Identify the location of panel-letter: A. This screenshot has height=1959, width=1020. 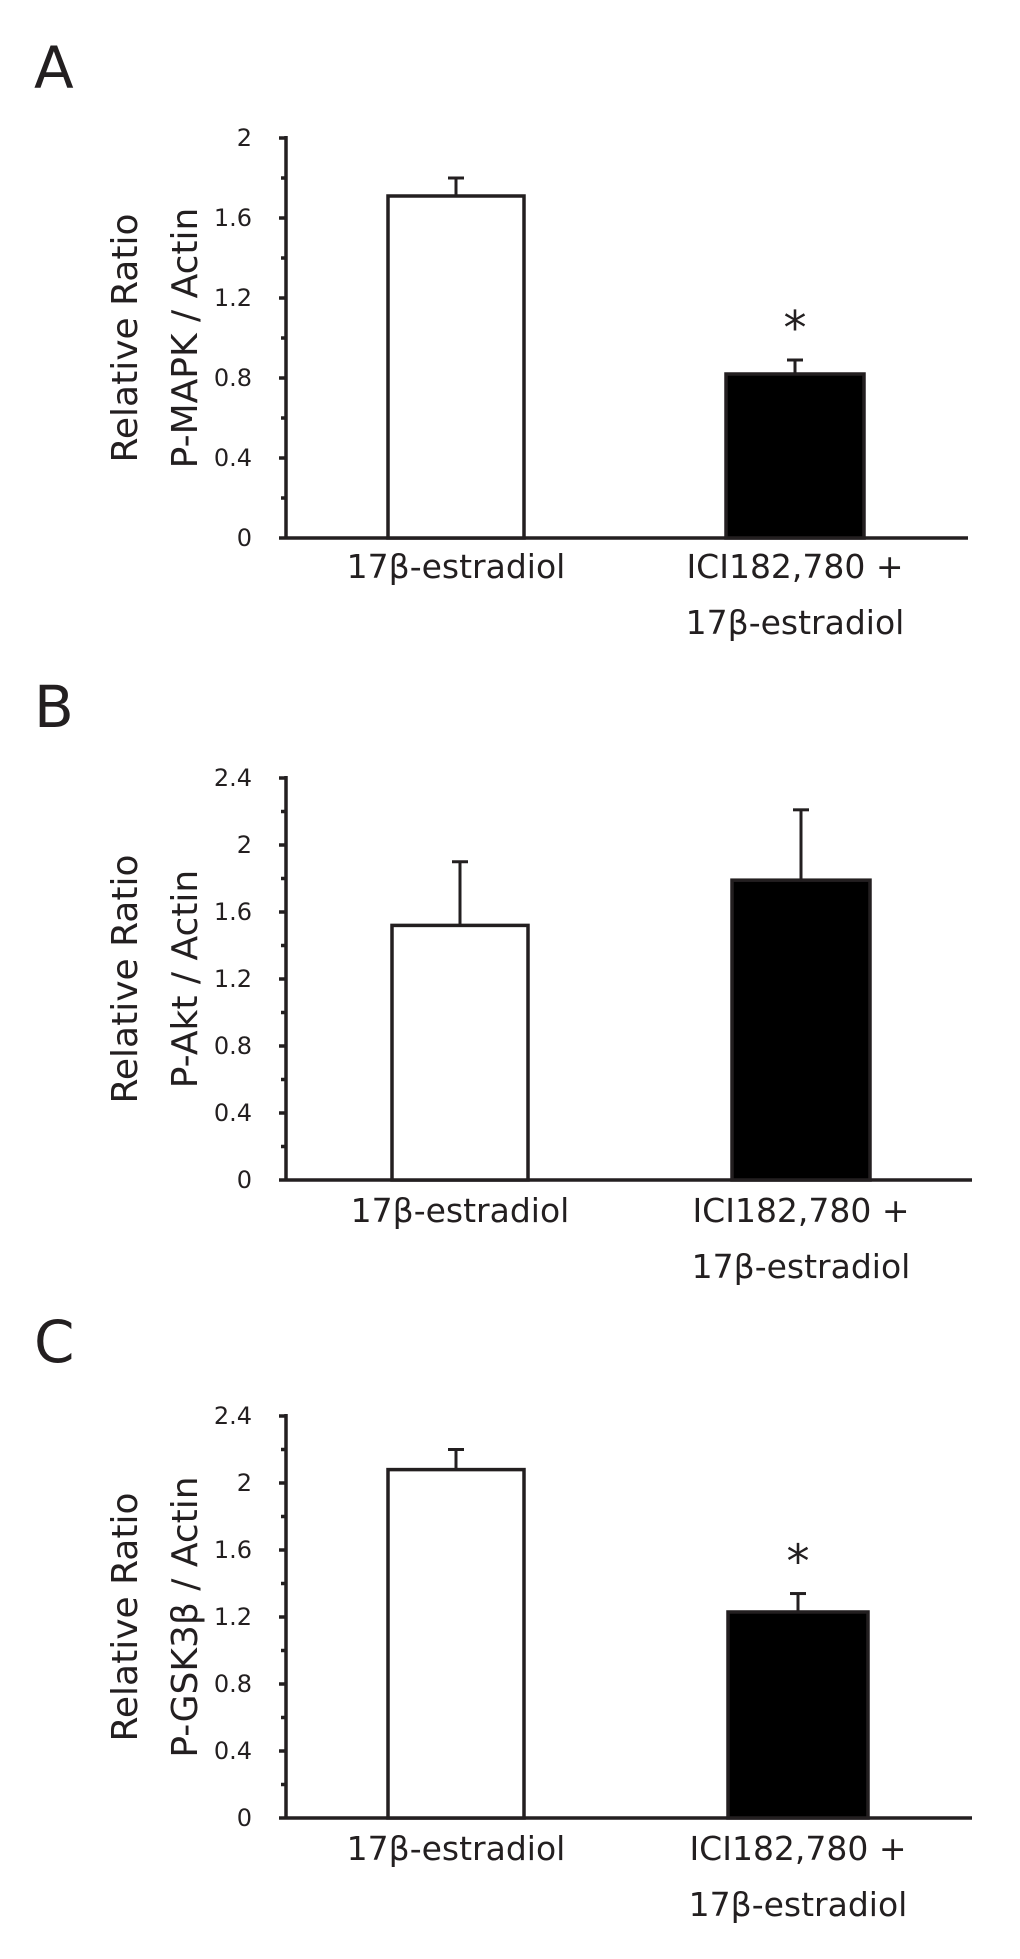
(54, 68).